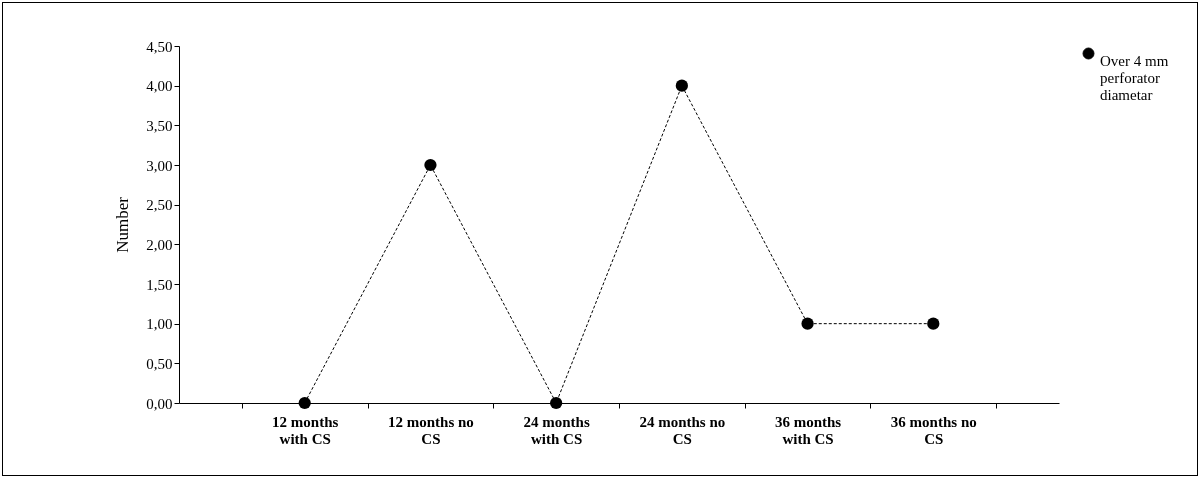  I want to click on y-tick-label: 0,50, so click(159, 363).